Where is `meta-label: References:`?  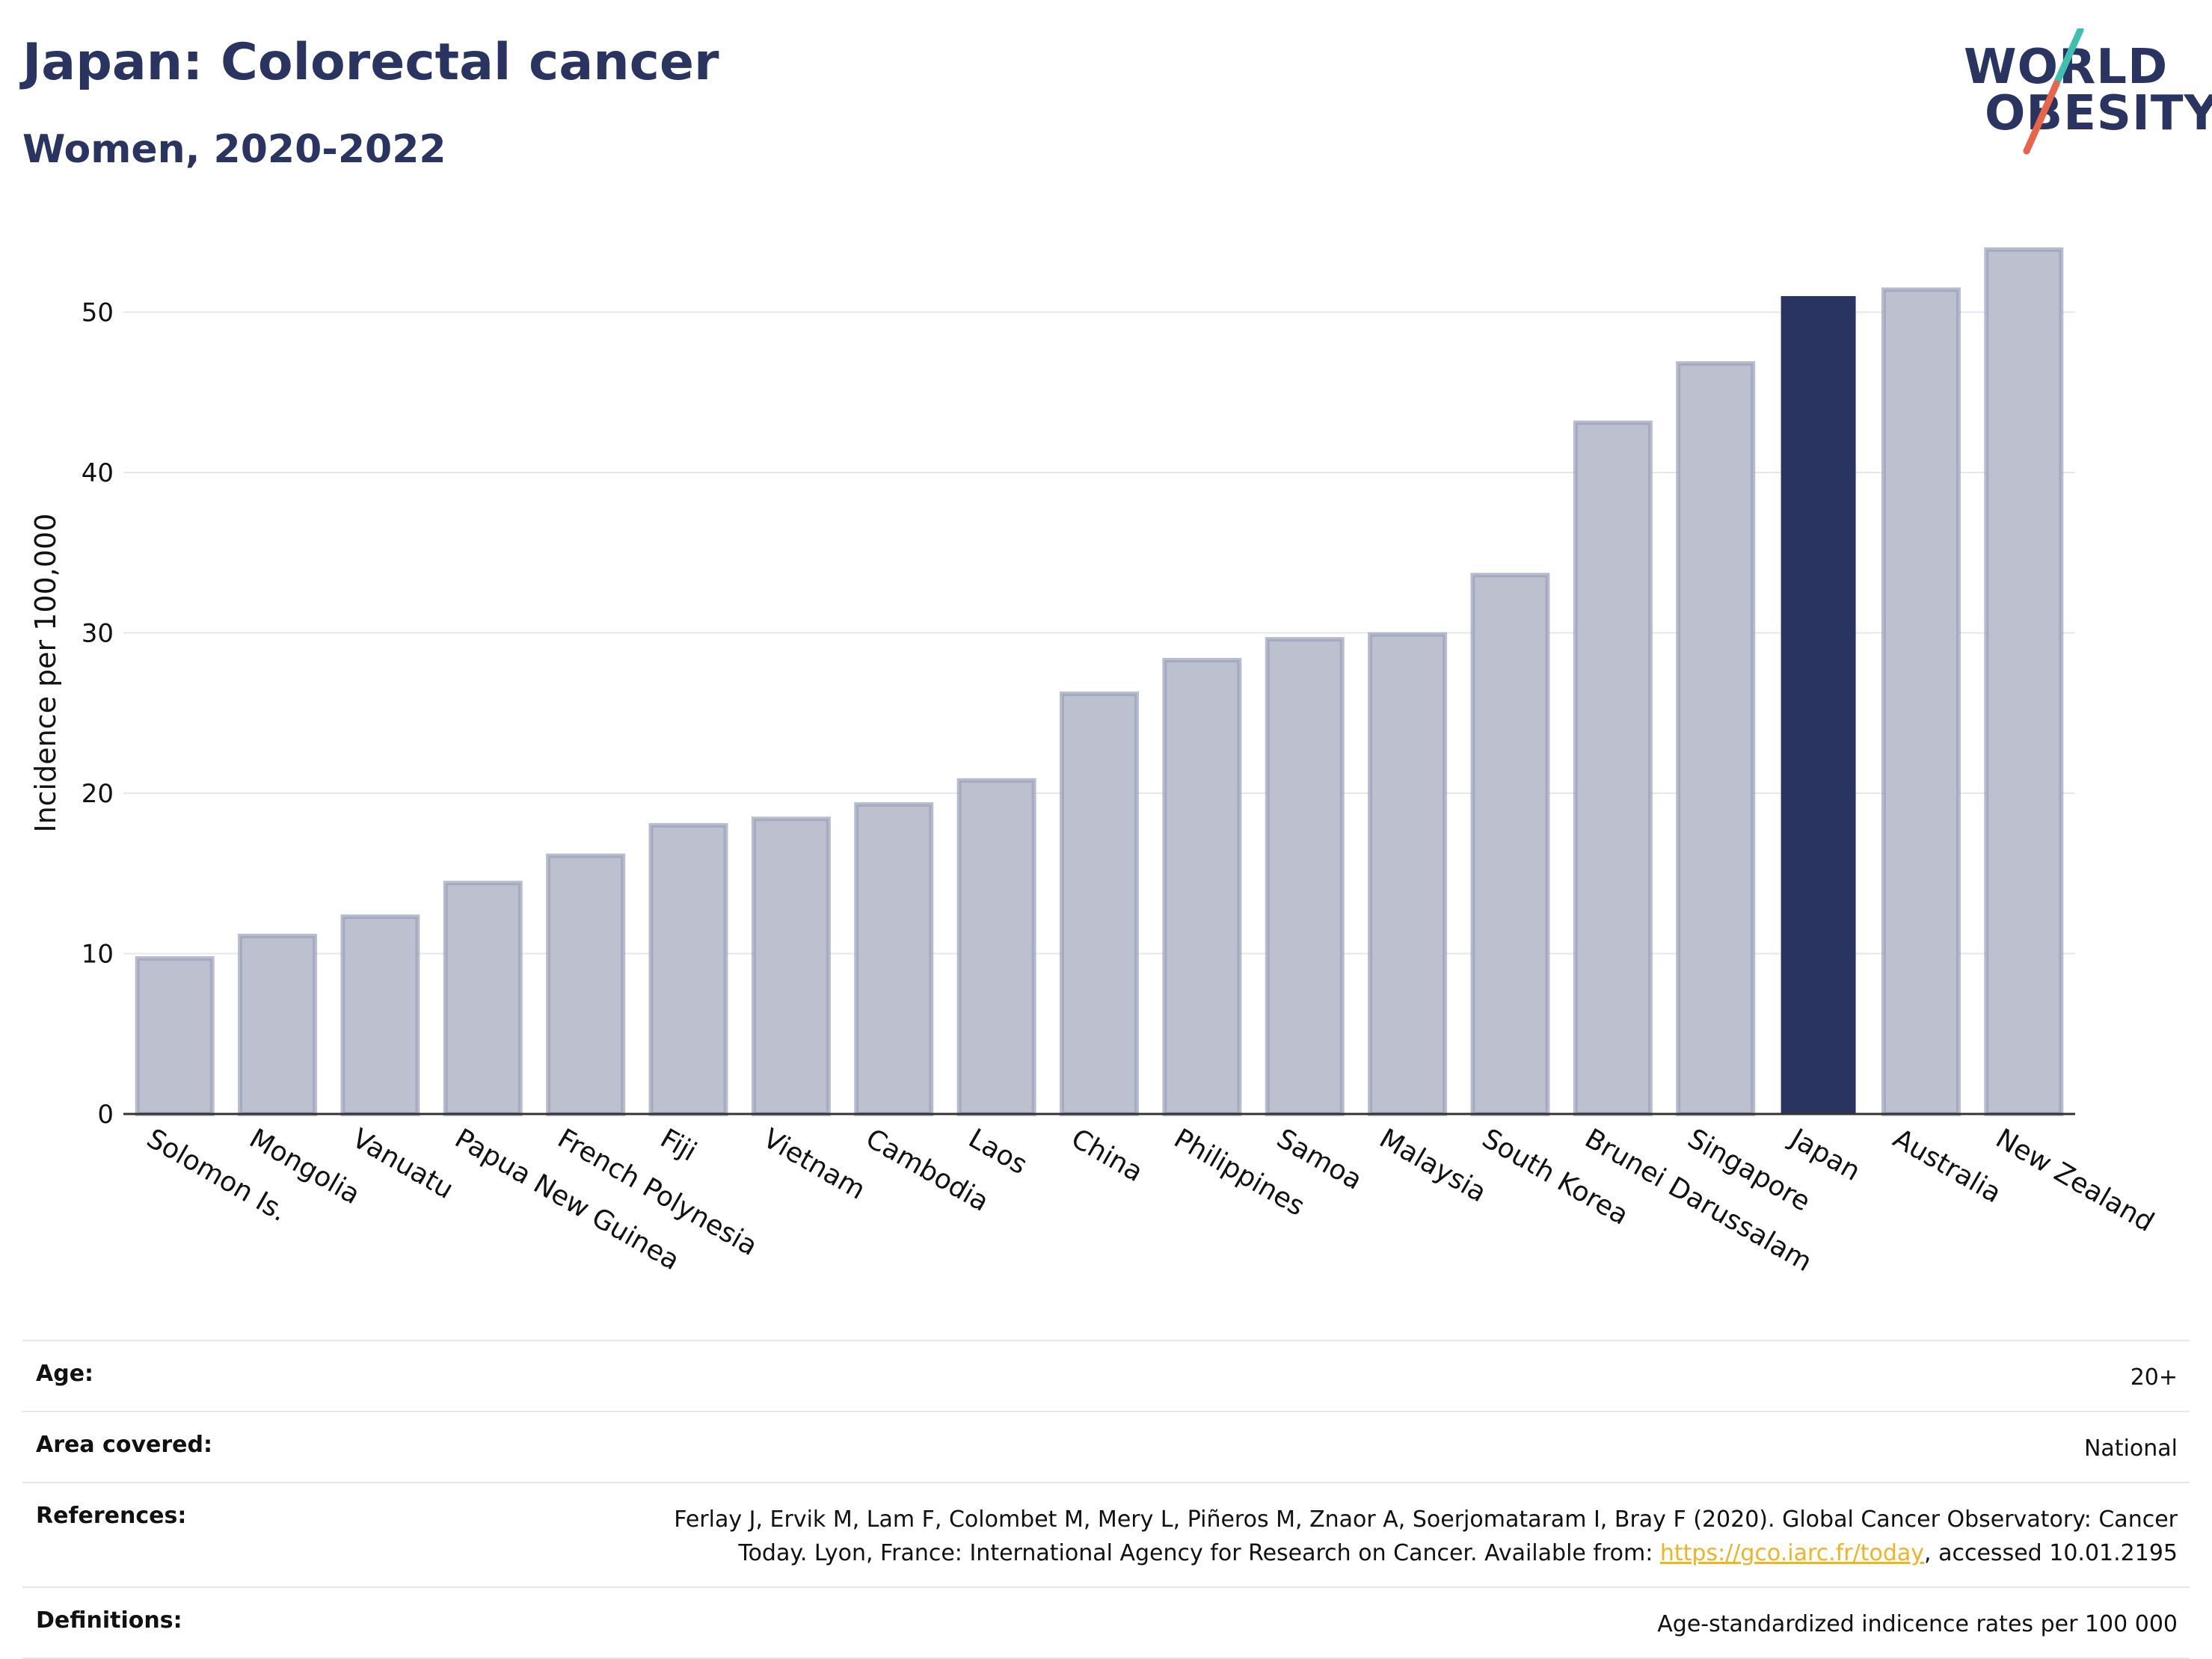
meta-label: References: is located at coordinates (111, 1516).